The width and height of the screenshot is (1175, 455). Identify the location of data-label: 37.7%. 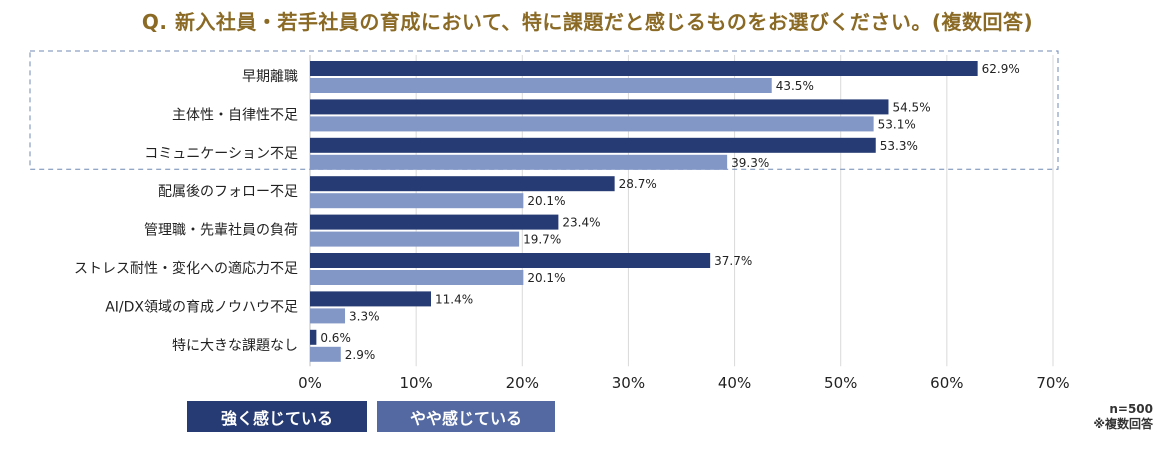
(733, 261).